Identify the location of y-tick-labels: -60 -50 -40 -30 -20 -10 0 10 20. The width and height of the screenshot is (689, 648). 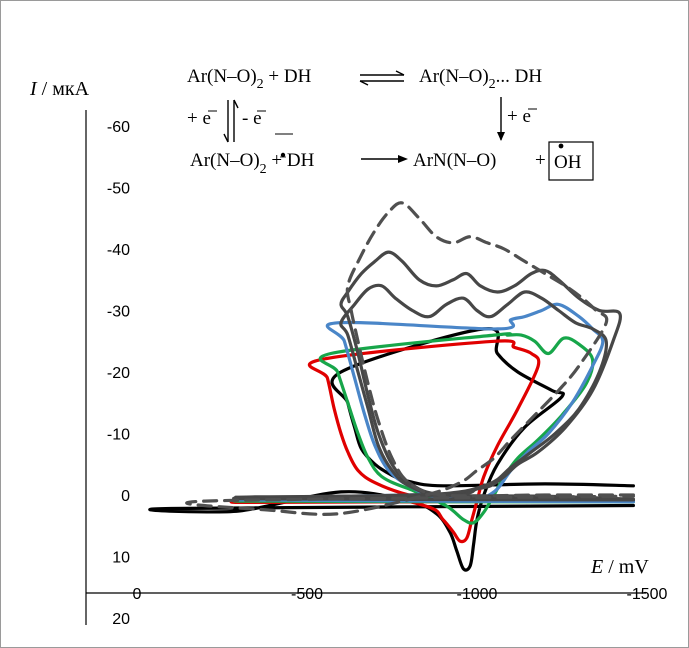
(118, 373).